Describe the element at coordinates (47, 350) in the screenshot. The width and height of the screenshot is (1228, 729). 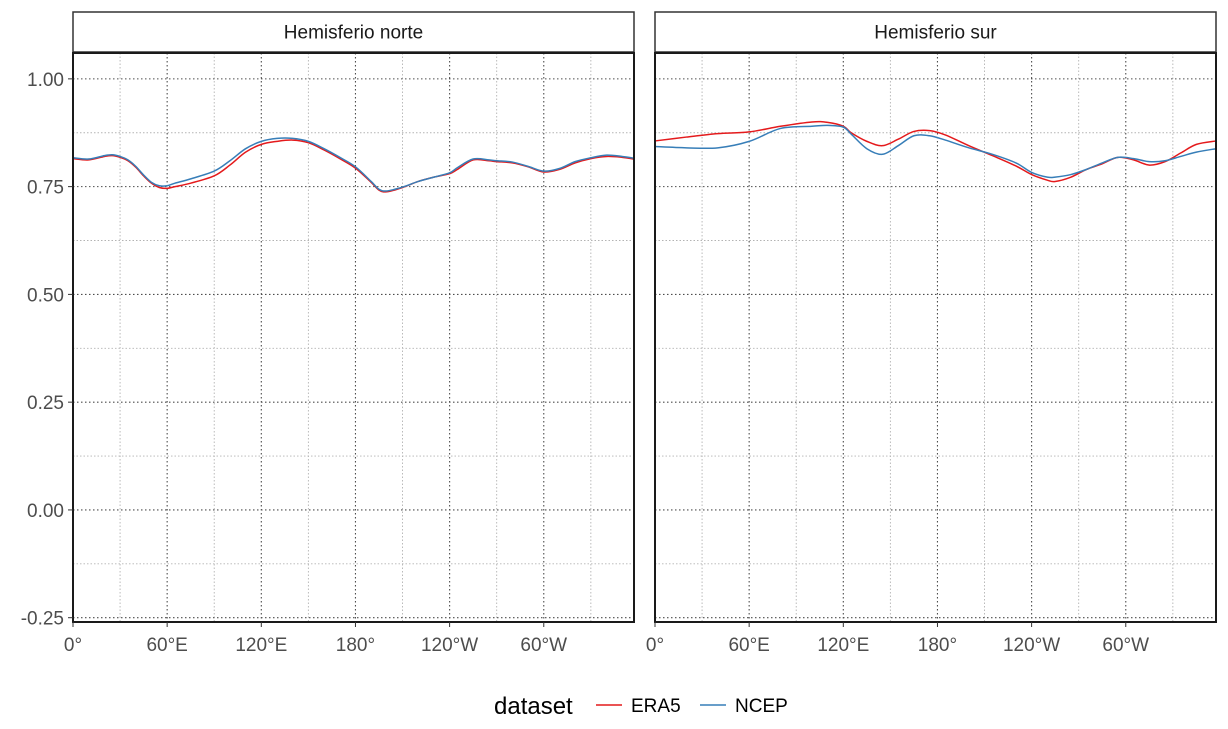
I see `y-axis-ticks: -0.25 0.00 0.25 0.50 0.75 1.00` at that location.